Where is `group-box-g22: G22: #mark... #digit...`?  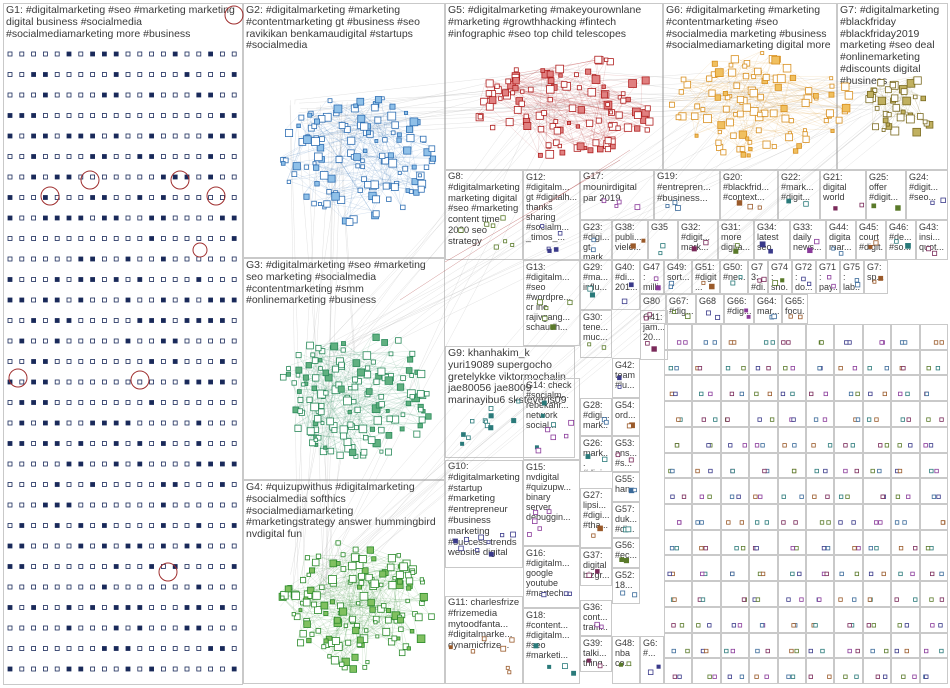 group-box-g22: G22: #mark... #digit... is located at coordinates (799, 195).